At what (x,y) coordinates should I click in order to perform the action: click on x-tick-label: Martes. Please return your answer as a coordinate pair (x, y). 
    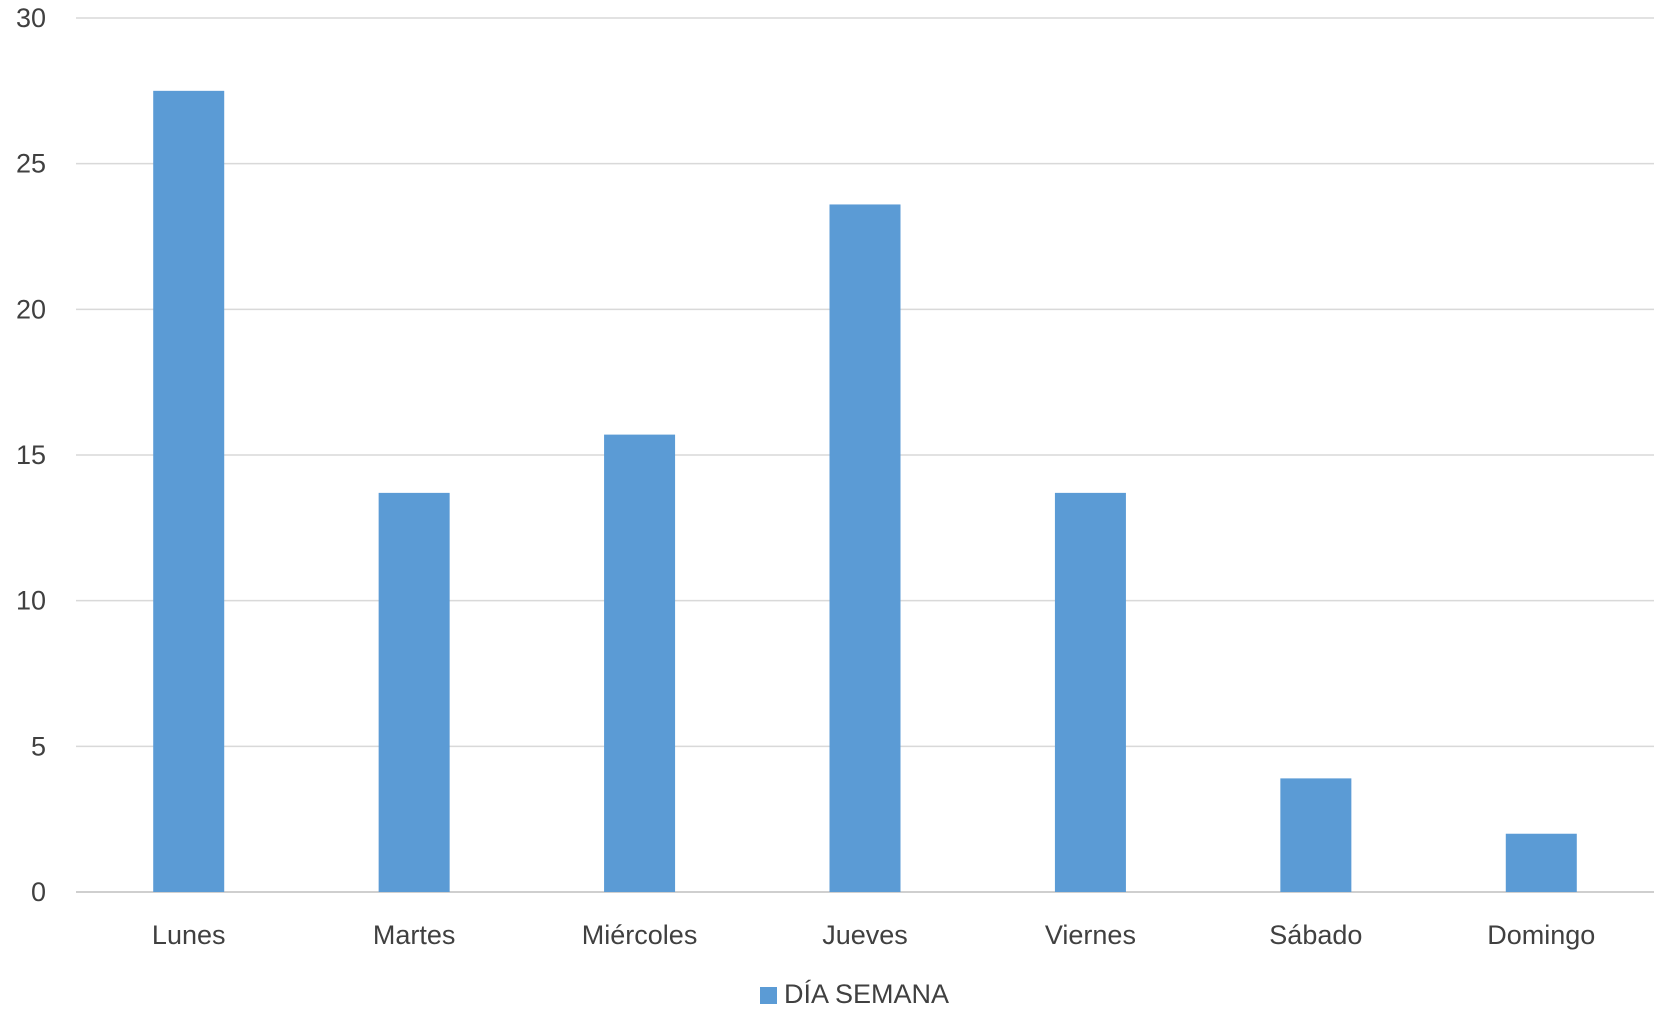
    Looking at the image, I should click on (414, 935).